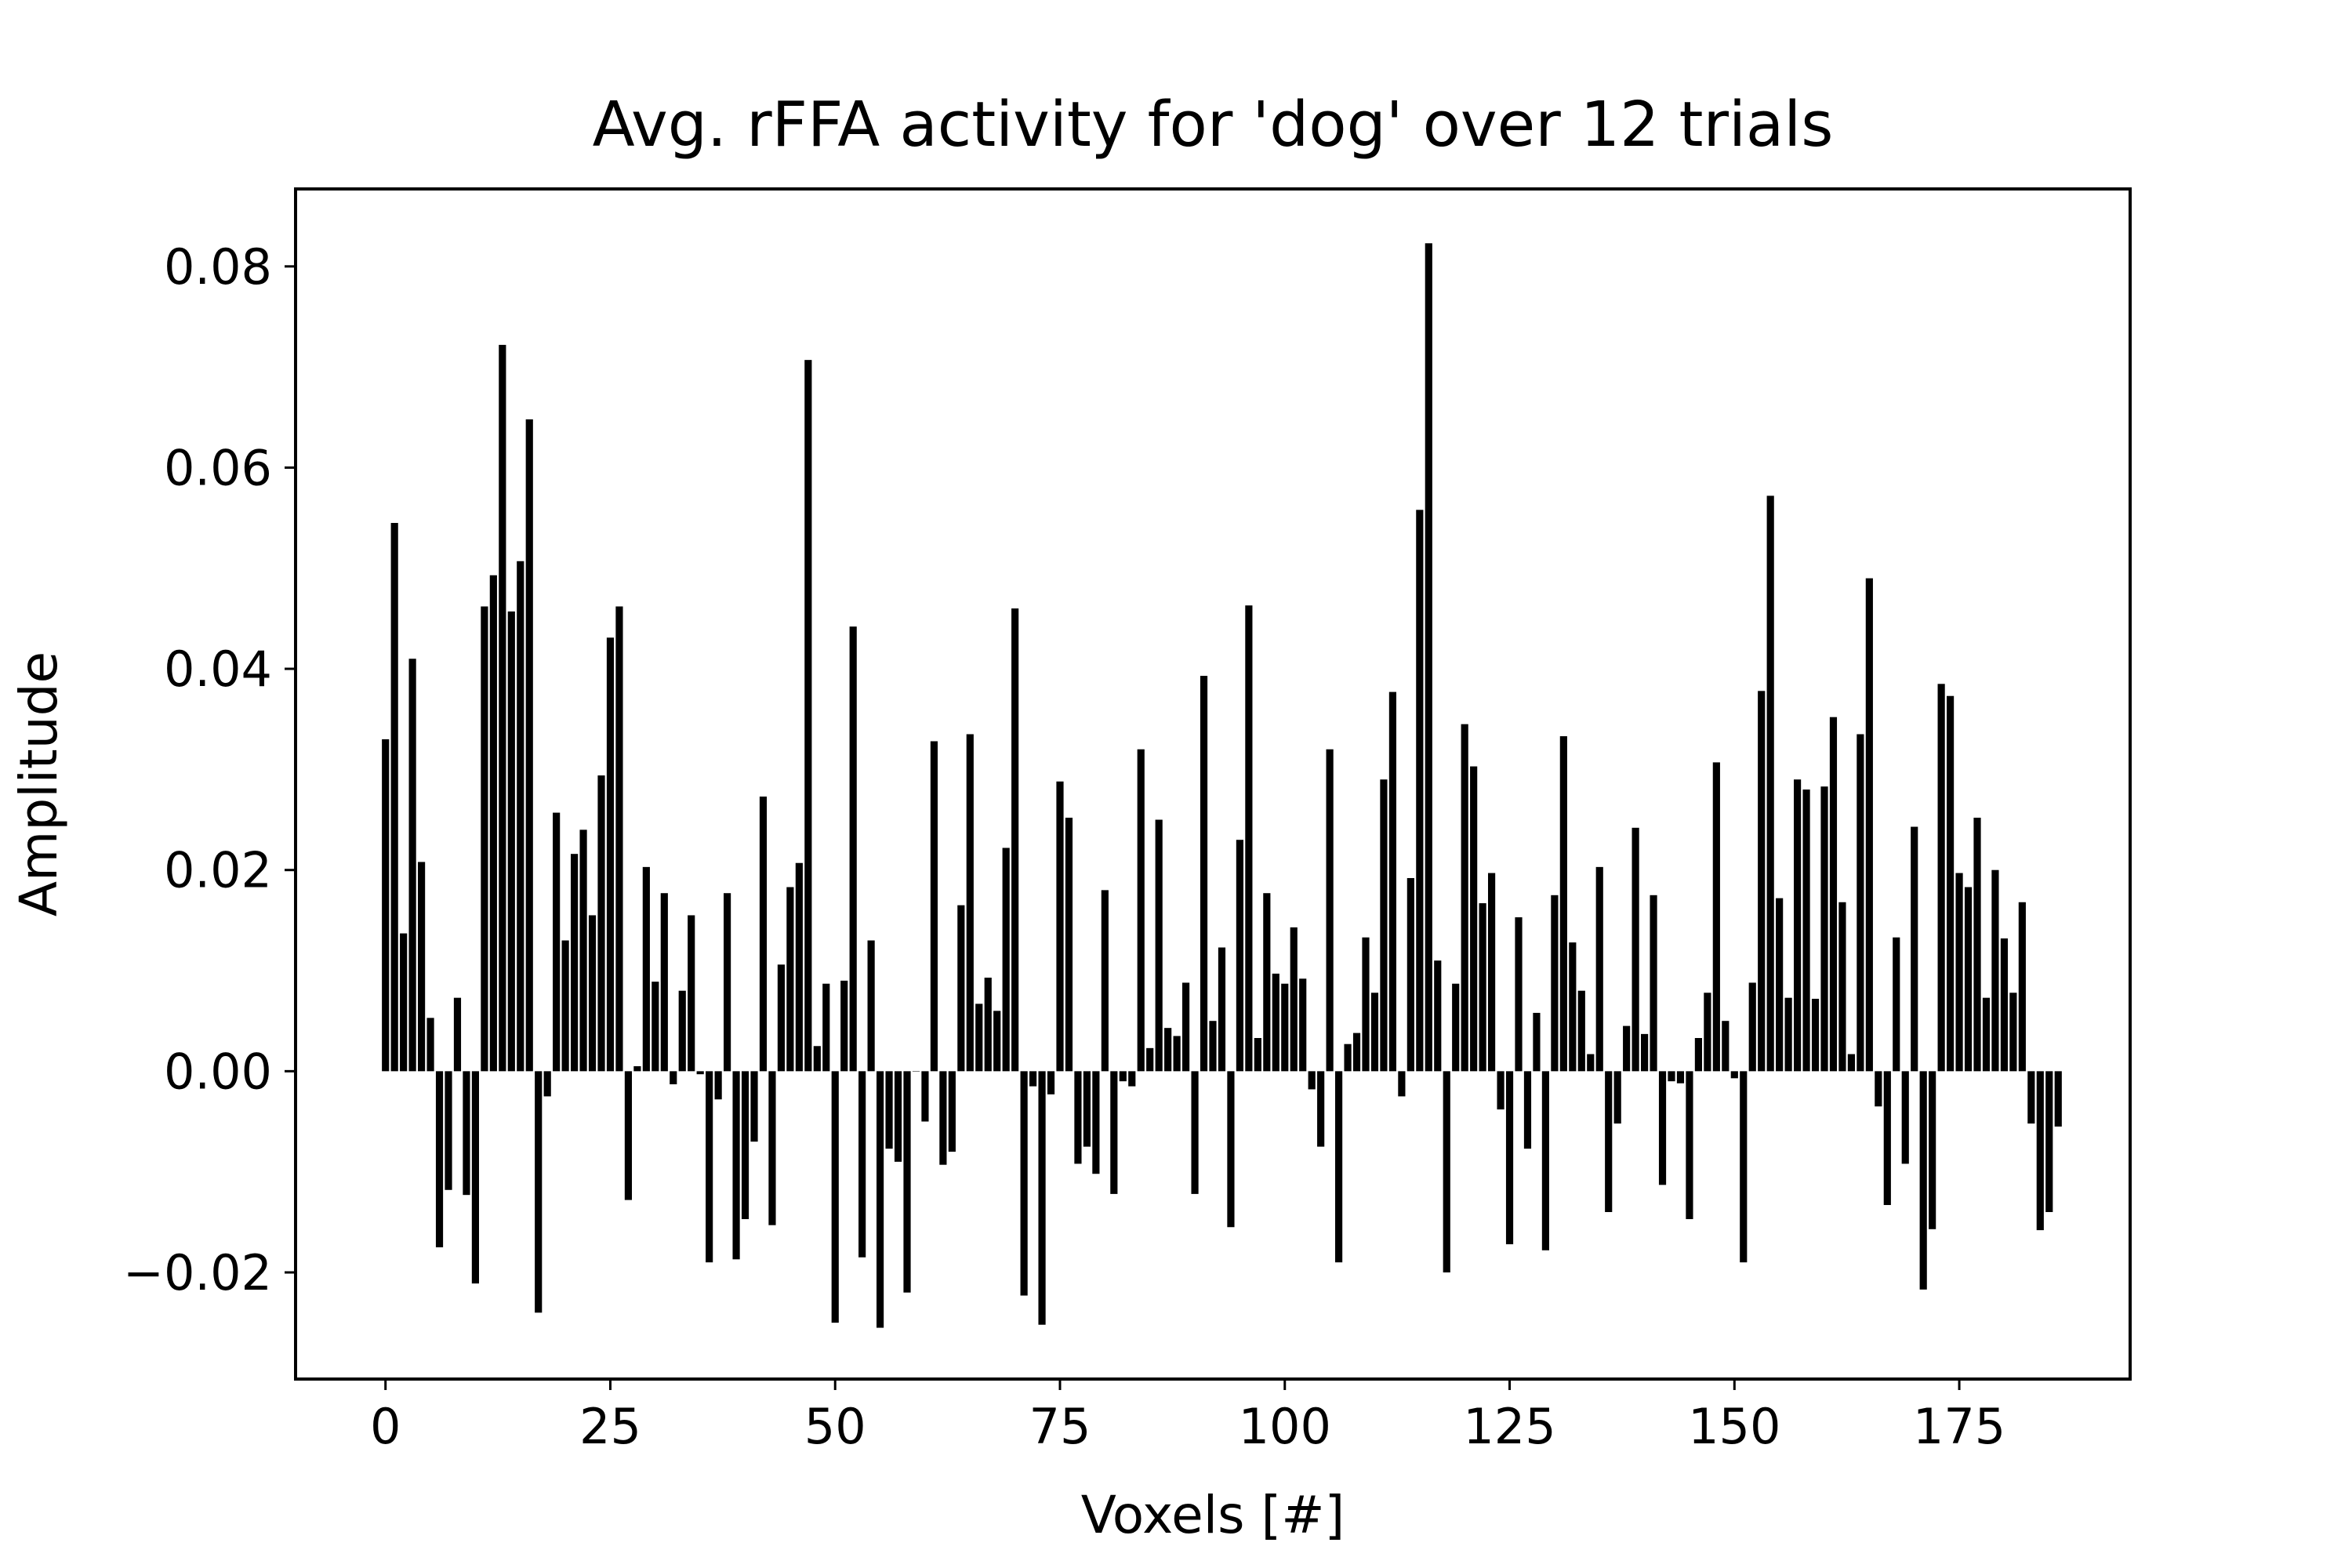  What do you see at coordinates (610, 1426) in the screenshot?
I see `x-tick-label: 25` at bounding box center [610, 1426].